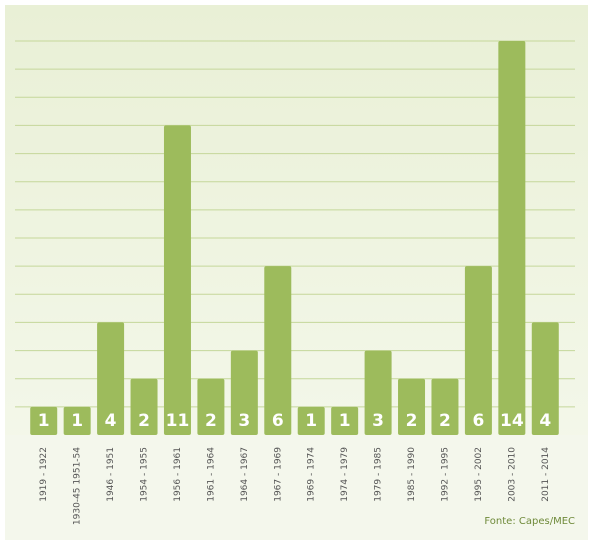 This screenshot has height=552, width=592. What do you see at coordinates (245, 474) in the screenshot?
I see `x-tick-label: 1964 - 1967` at bounding box center [245, 474].